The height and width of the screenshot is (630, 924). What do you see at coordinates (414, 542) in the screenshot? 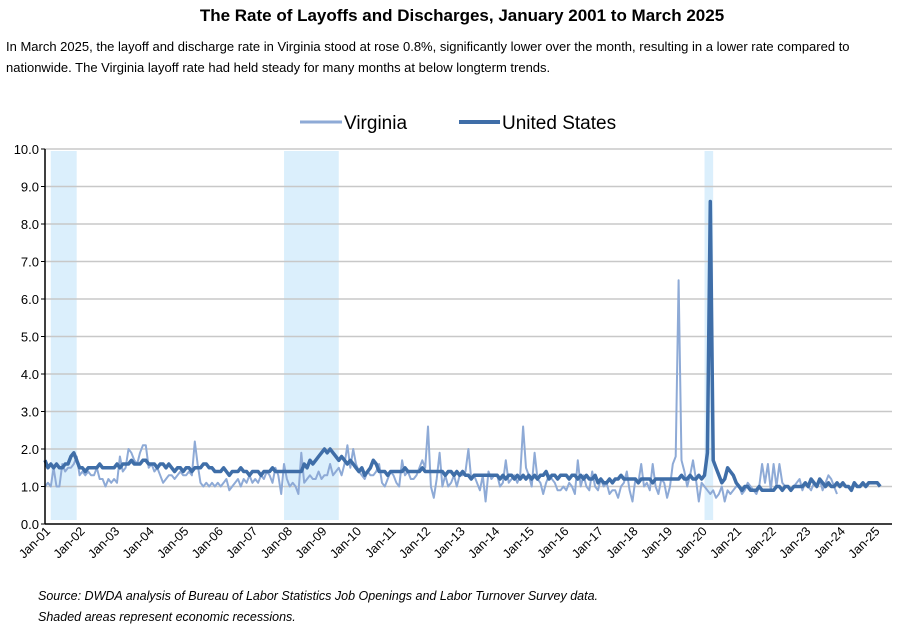
I see `x-tick-label: Jan-12` at bounding box center [414, 542].